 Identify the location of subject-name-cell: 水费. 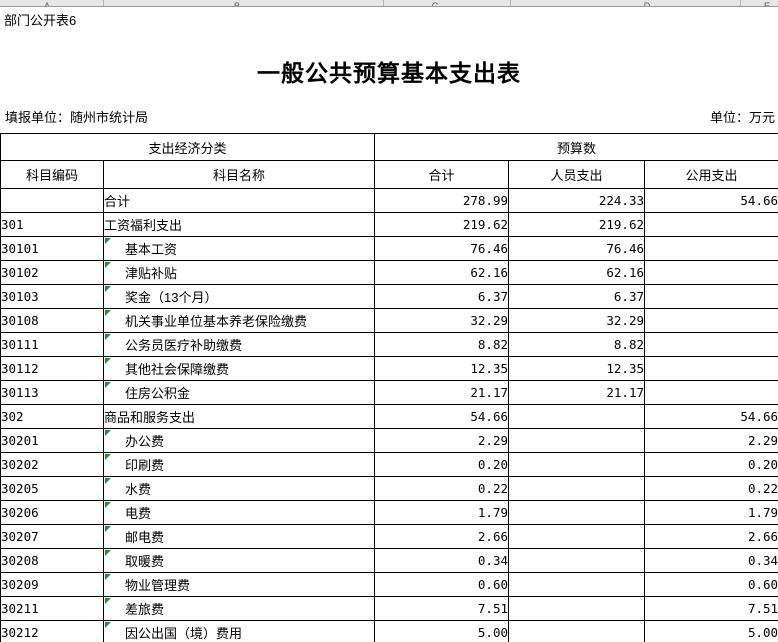
(239, 488).